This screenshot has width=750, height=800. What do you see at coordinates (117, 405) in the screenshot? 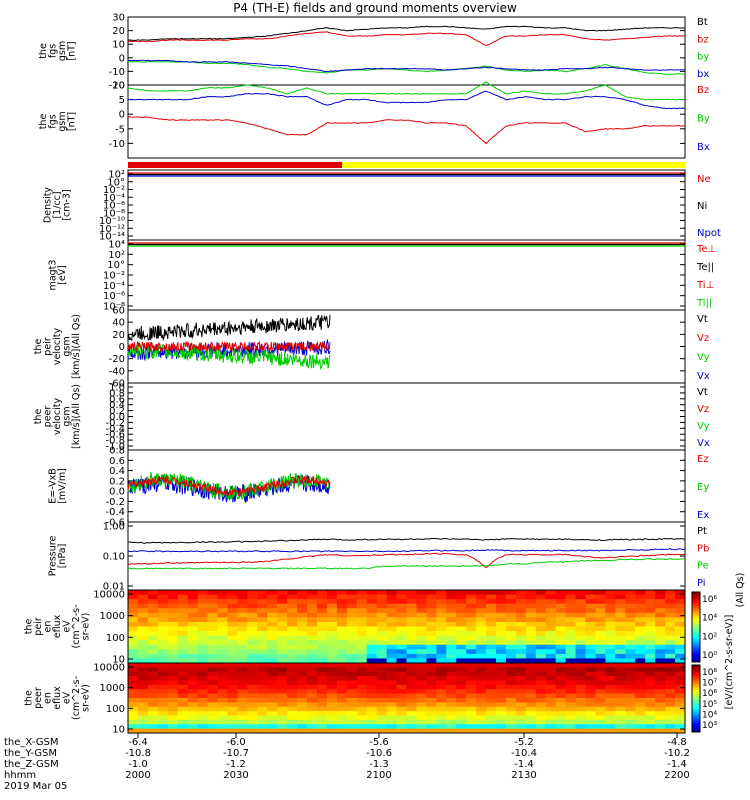
I see `ytick-label: 0.4` at bounding box center [117, 405].